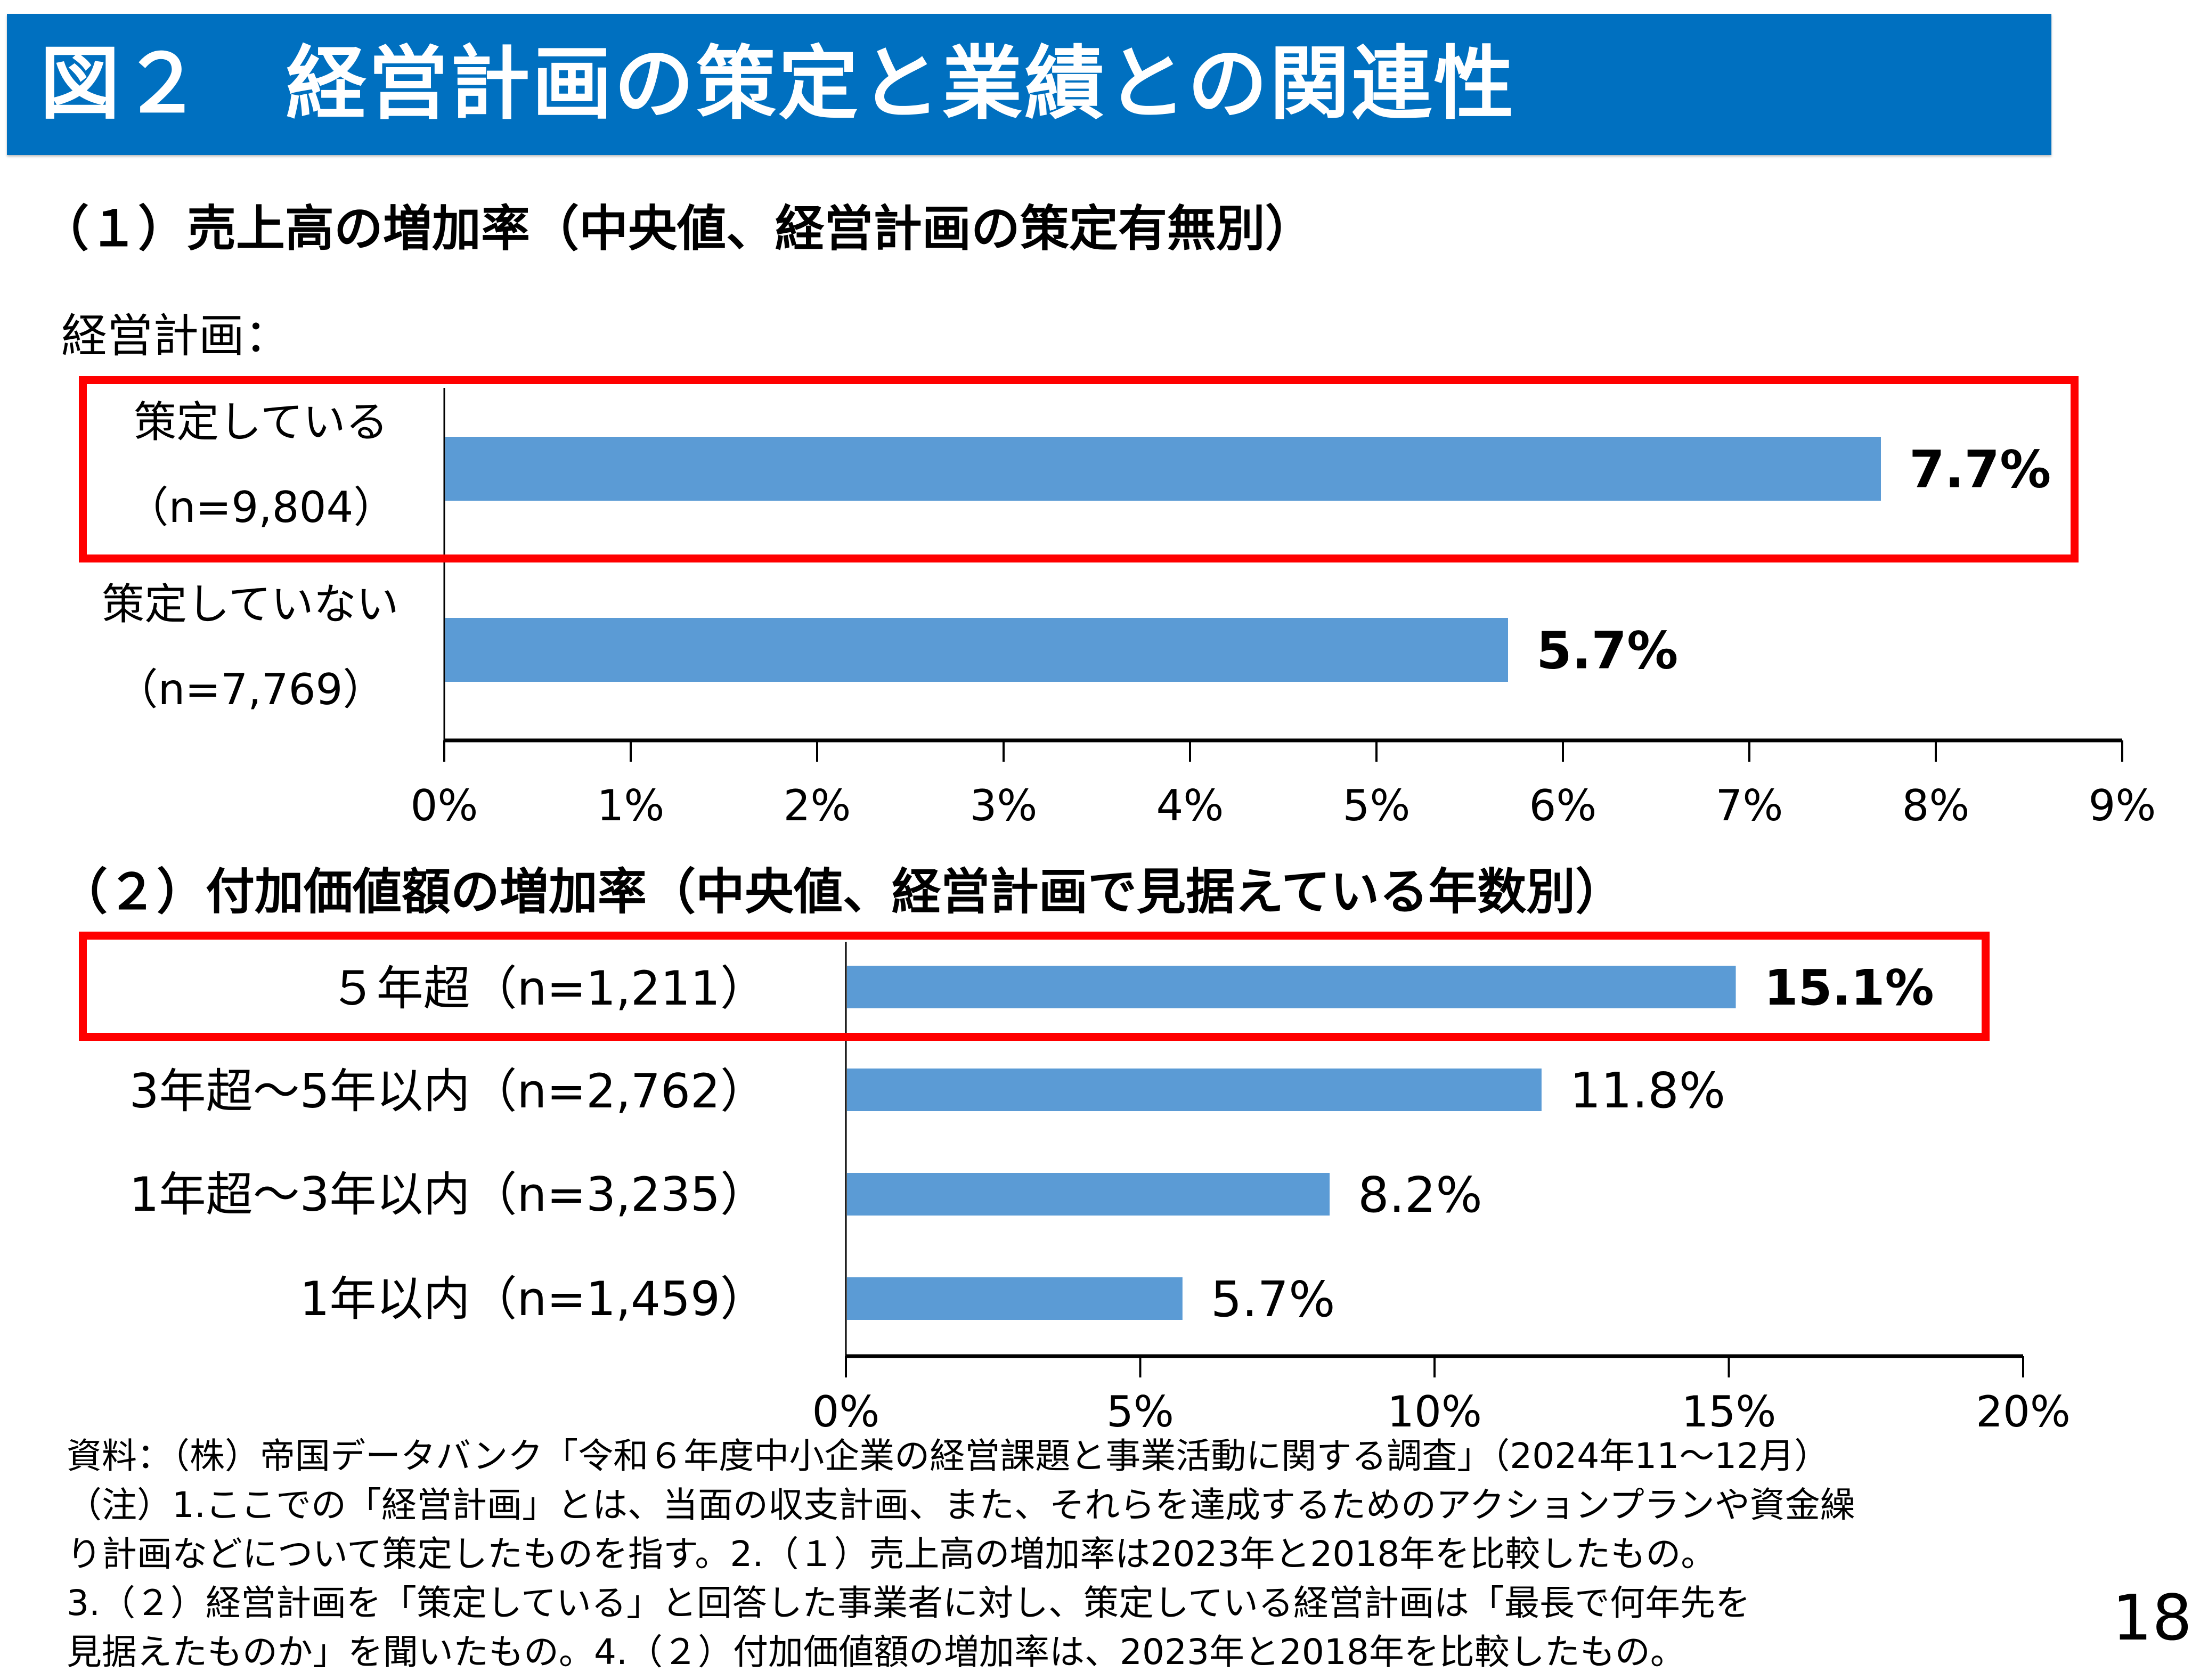 This screenshot has height=1680, width=2200. I want to click on x-tick-label: 7%, so click(1749, 805).